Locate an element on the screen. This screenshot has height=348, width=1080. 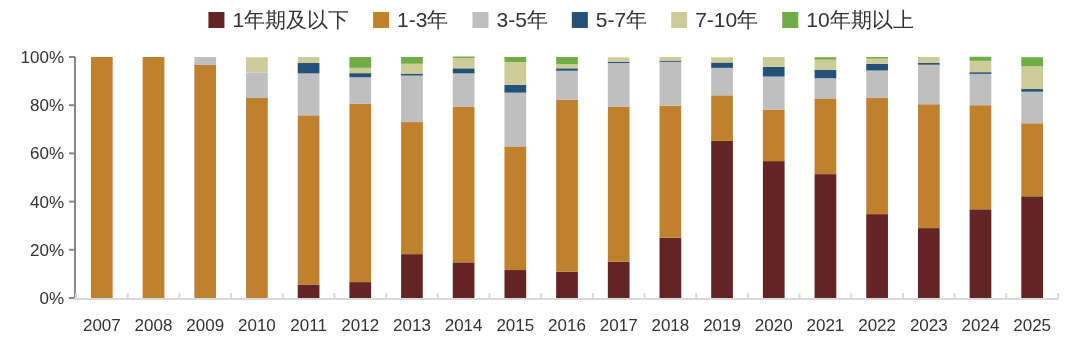
x-tick-label: 2017 is located at coordinates (618, 325).